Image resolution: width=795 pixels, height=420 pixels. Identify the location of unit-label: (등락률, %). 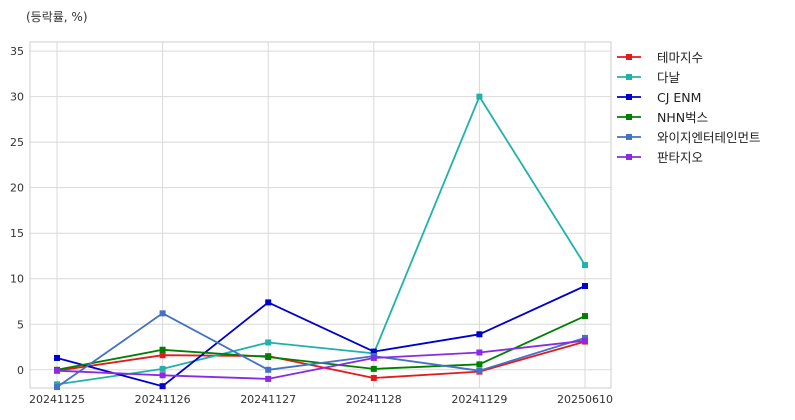
(57, 17).